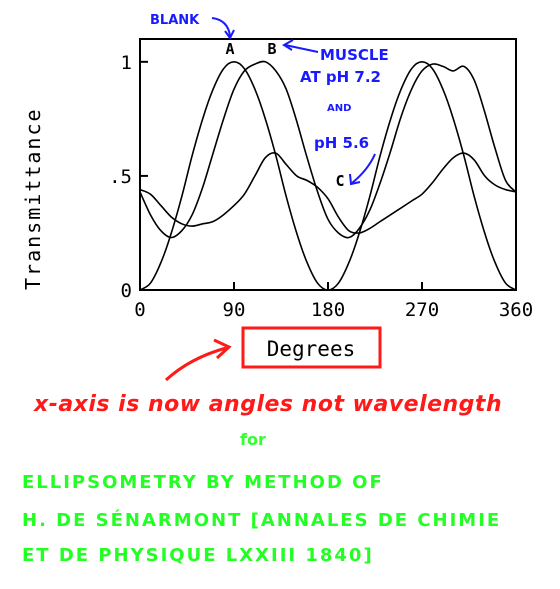 This screenshot has width=560, height=589. Describe the element at coordinates (262, 520) in the screenshot. I see `caption-green-line-2: H. DE SÉNARMONT [ANNALES DE CHIMIE` at that location.